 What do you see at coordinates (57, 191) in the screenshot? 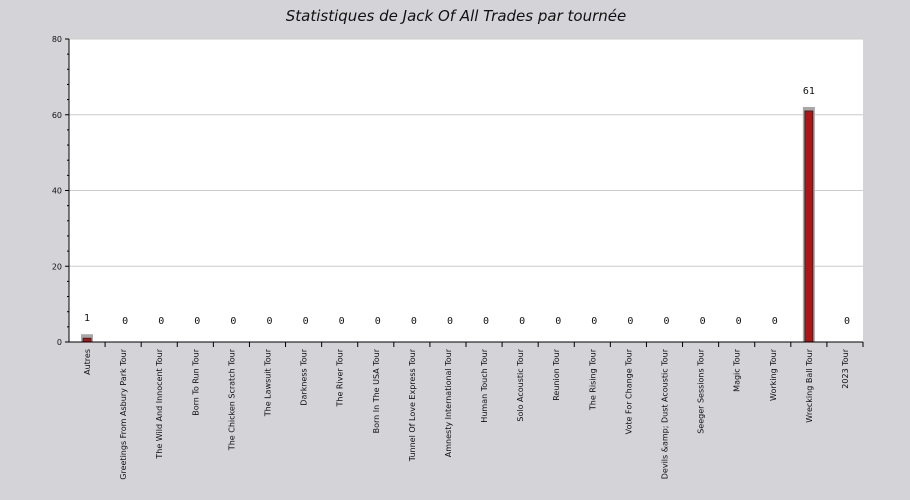
I see `y-tick-label: 40` at bounding box center [57, 191].